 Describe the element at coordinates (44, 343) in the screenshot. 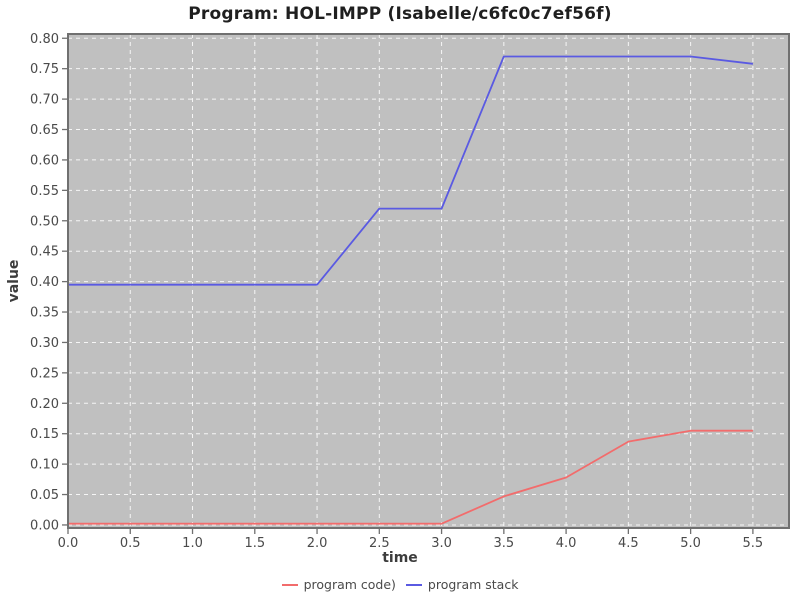

I see `y-tick-label: 0.30` at that location.